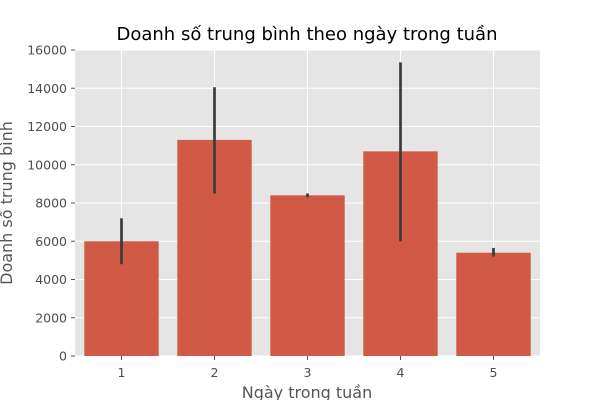  I want to click on x-tick-label: 1, so click(122, 372).